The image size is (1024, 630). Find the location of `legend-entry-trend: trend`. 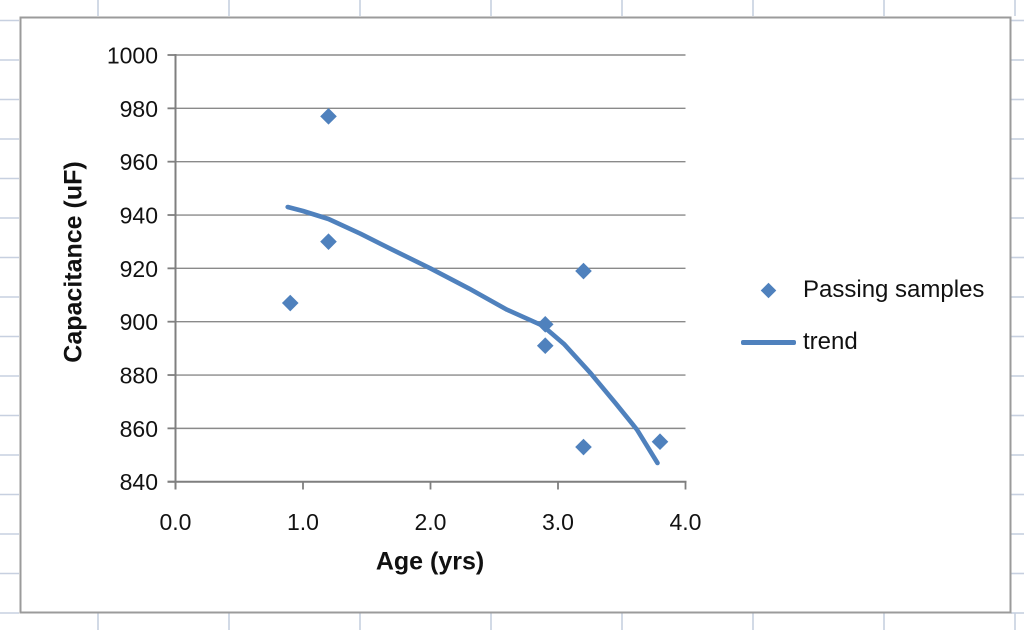

legend-entry-trend: trend is located at coordinates (862, 342).